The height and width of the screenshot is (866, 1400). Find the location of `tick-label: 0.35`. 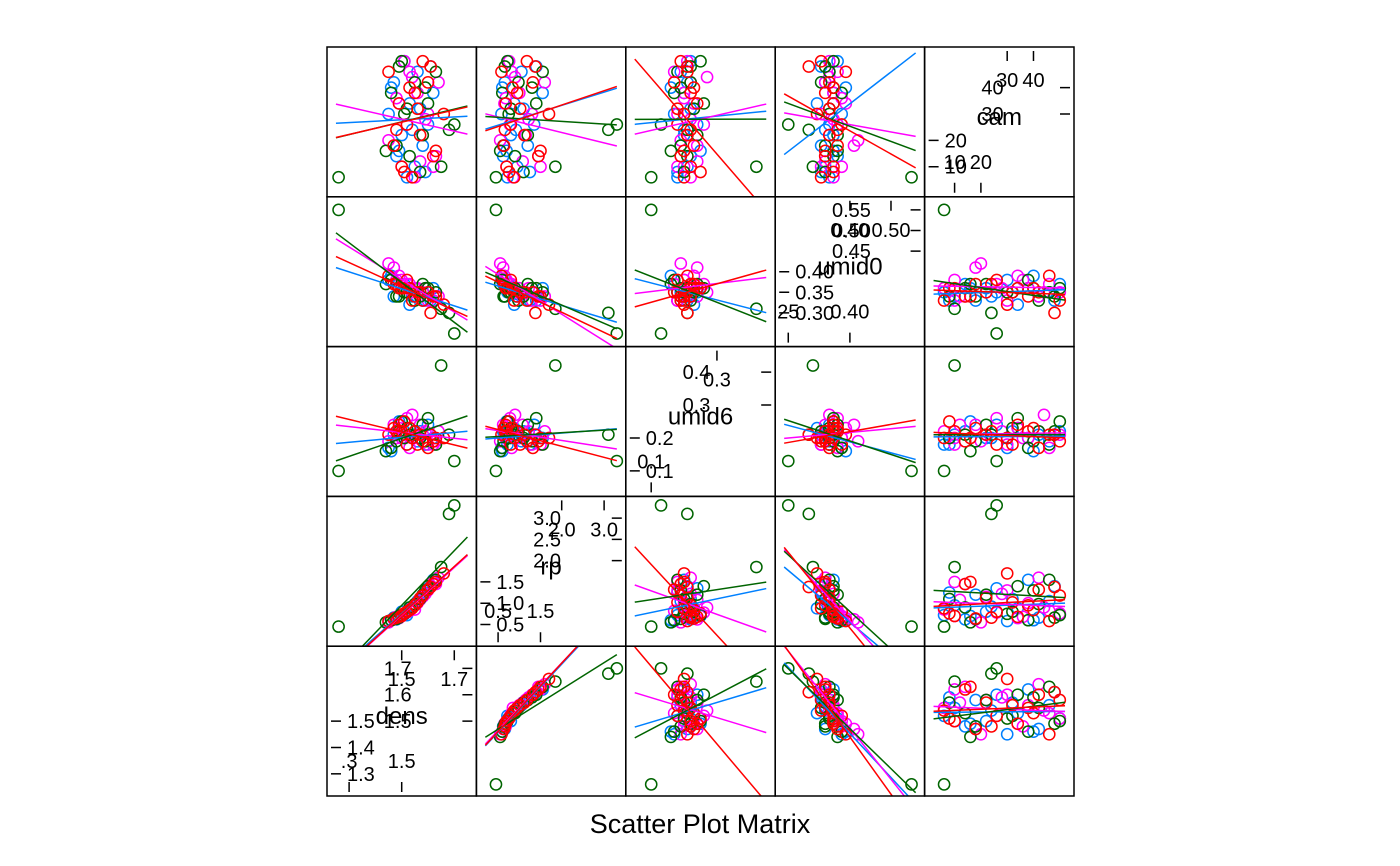

tick-label: 0.35 is located at coordinates (814, 293).